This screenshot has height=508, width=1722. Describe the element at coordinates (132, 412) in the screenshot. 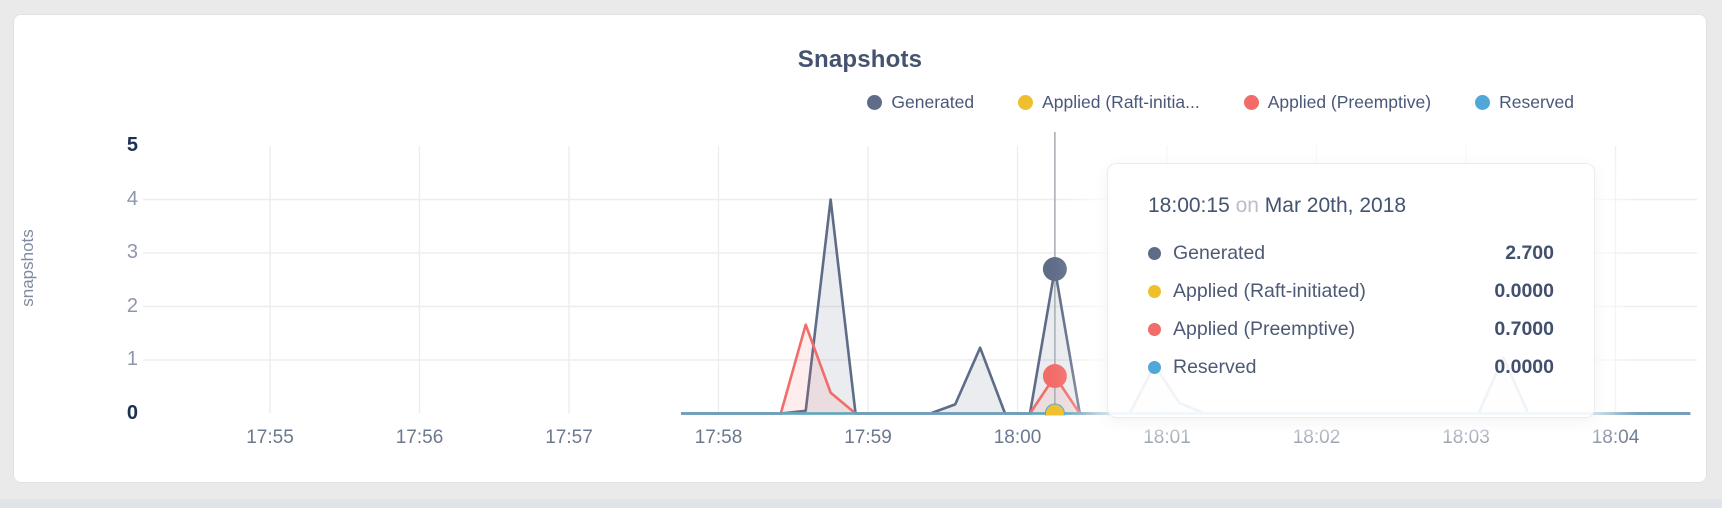

I see `y-tick-label: 0` at that location.